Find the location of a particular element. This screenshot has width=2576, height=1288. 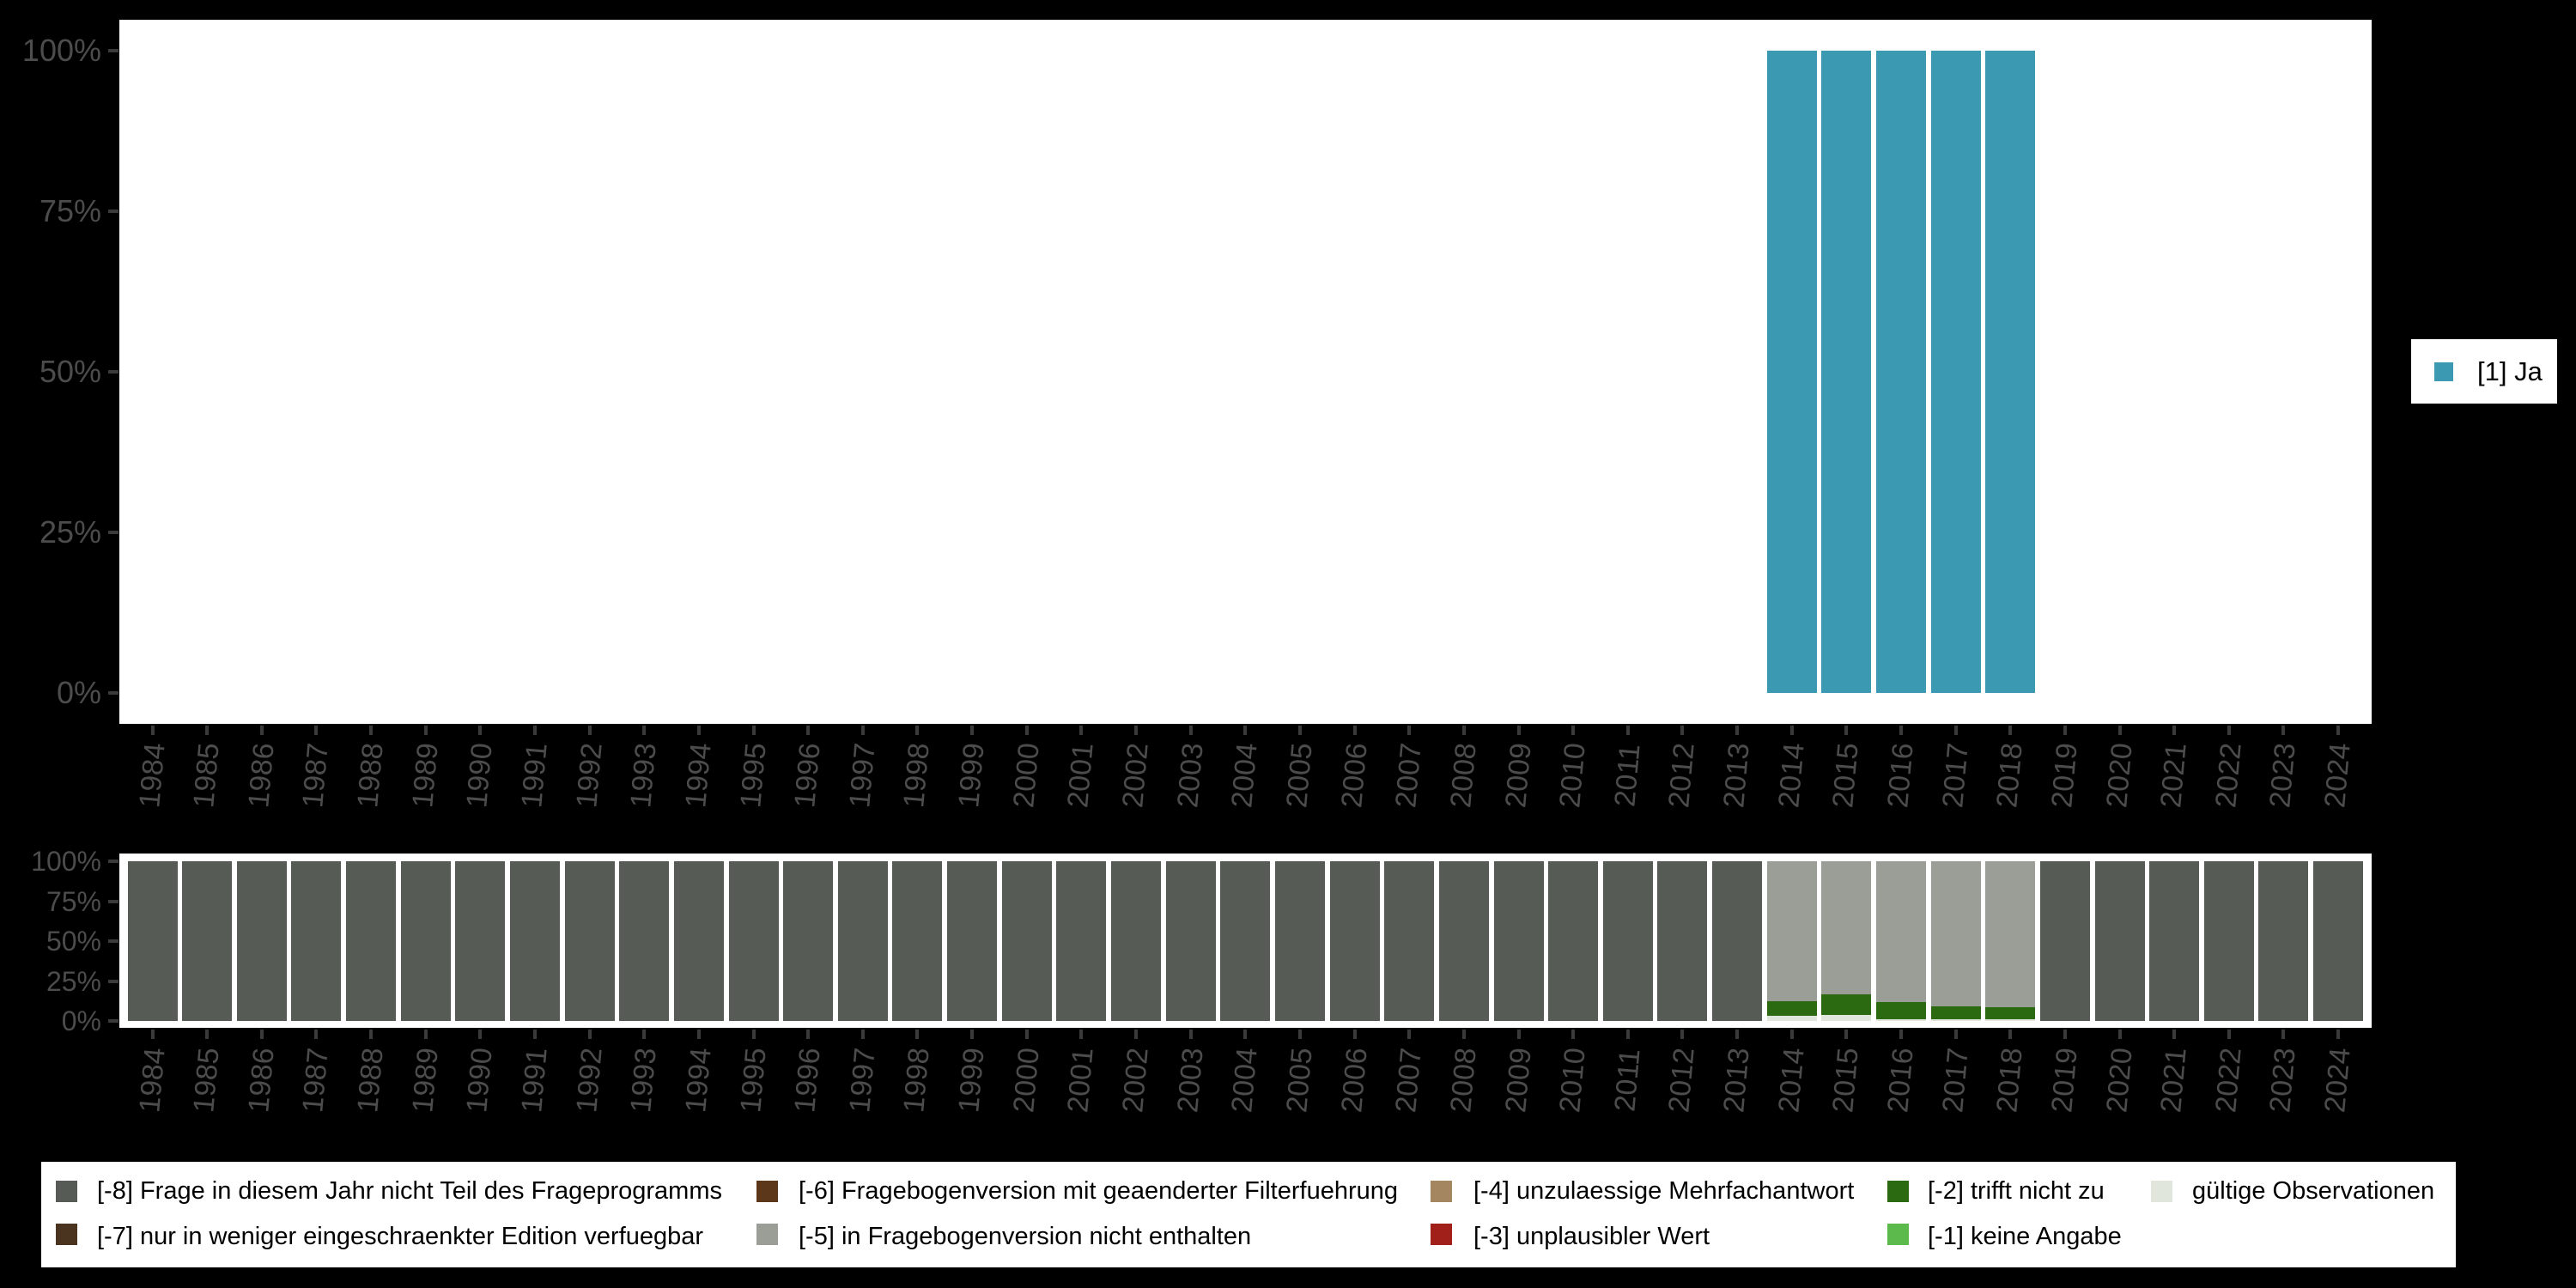

bar-2010-m8 is located at coordinates (1573, 941).